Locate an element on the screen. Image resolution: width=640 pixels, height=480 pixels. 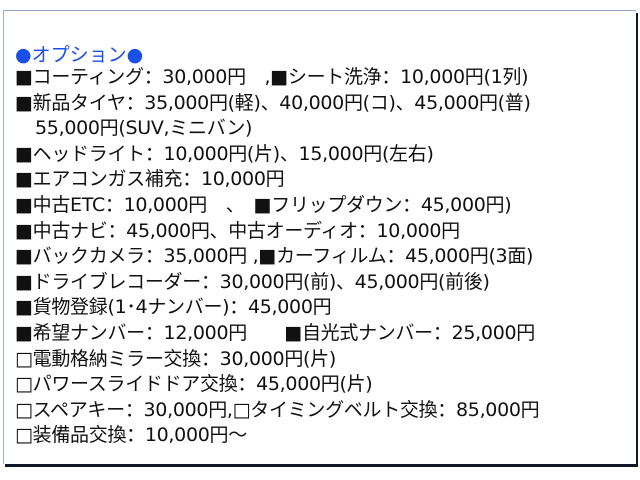
options-title: ●オプション● is located at coordinates (79, 55).